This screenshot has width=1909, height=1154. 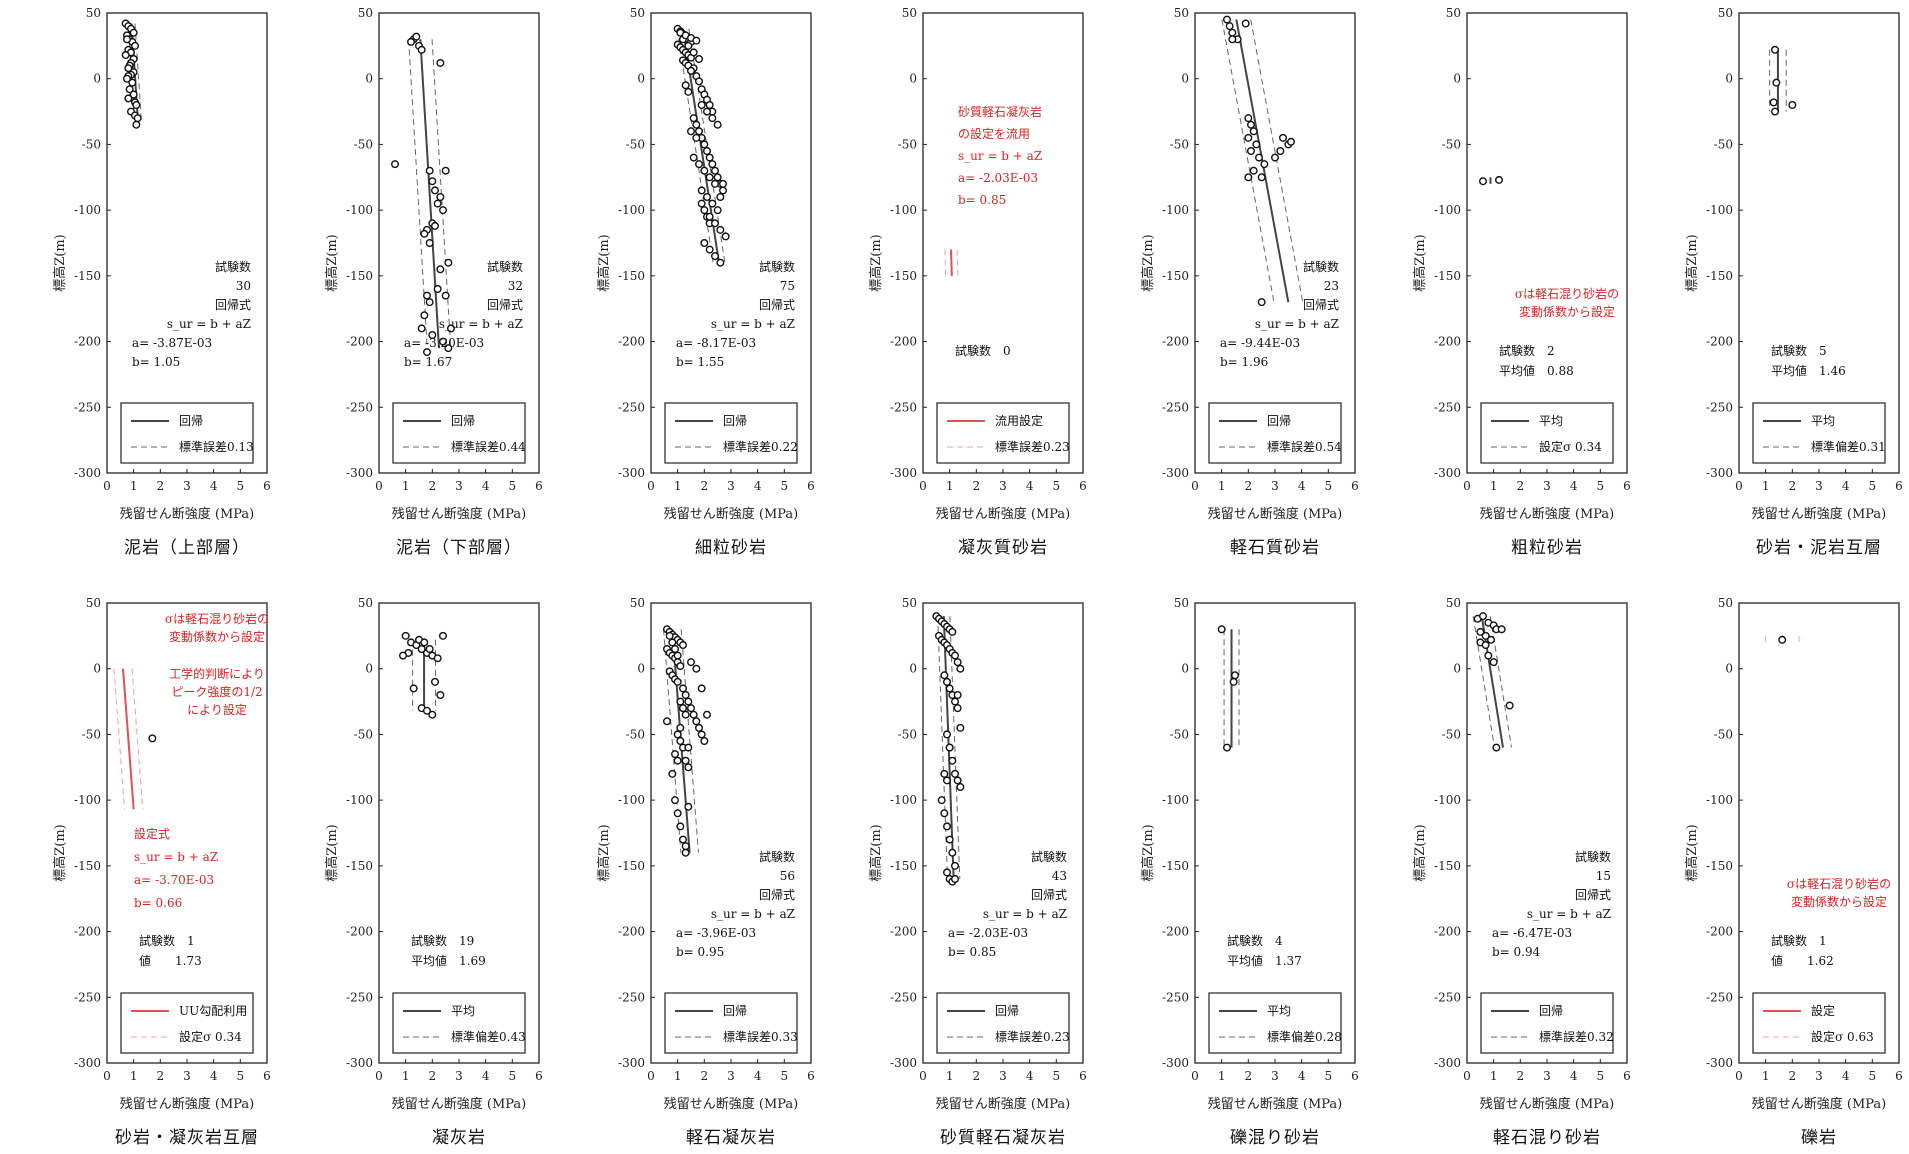 What do you see at coordinates (1275, 548) in the screenshot?
I see `panel-title: 軽石質砂岩` at bounding box center [1275, 548].